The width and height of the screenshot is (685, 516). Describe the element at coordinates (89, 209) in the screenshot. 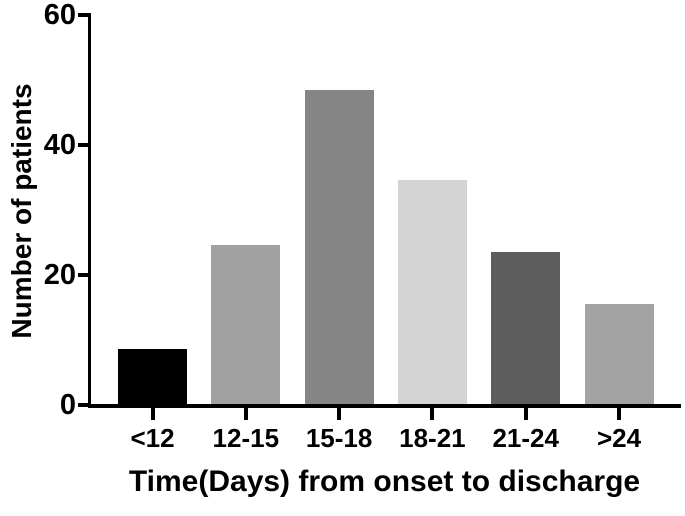

I see `y-axis-line` at that location.